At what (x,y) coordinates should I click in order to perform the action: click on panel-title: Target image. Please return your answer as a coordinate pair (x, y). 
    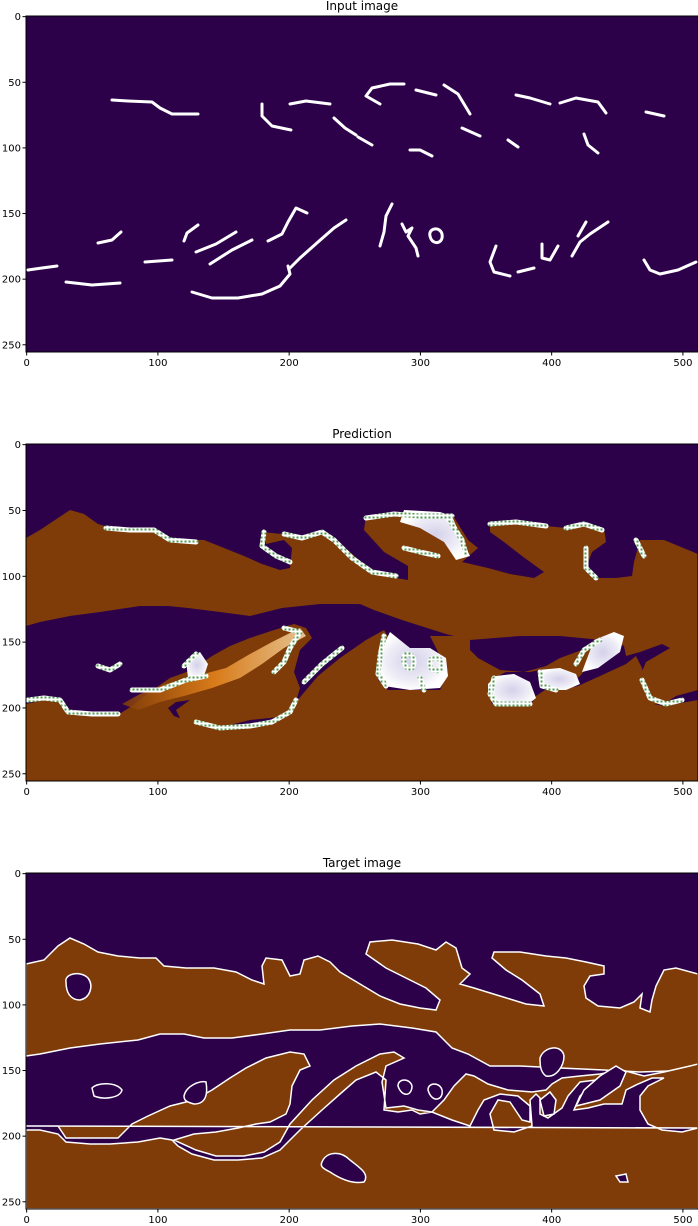
    Looking at the image, I should click on (361, 863).